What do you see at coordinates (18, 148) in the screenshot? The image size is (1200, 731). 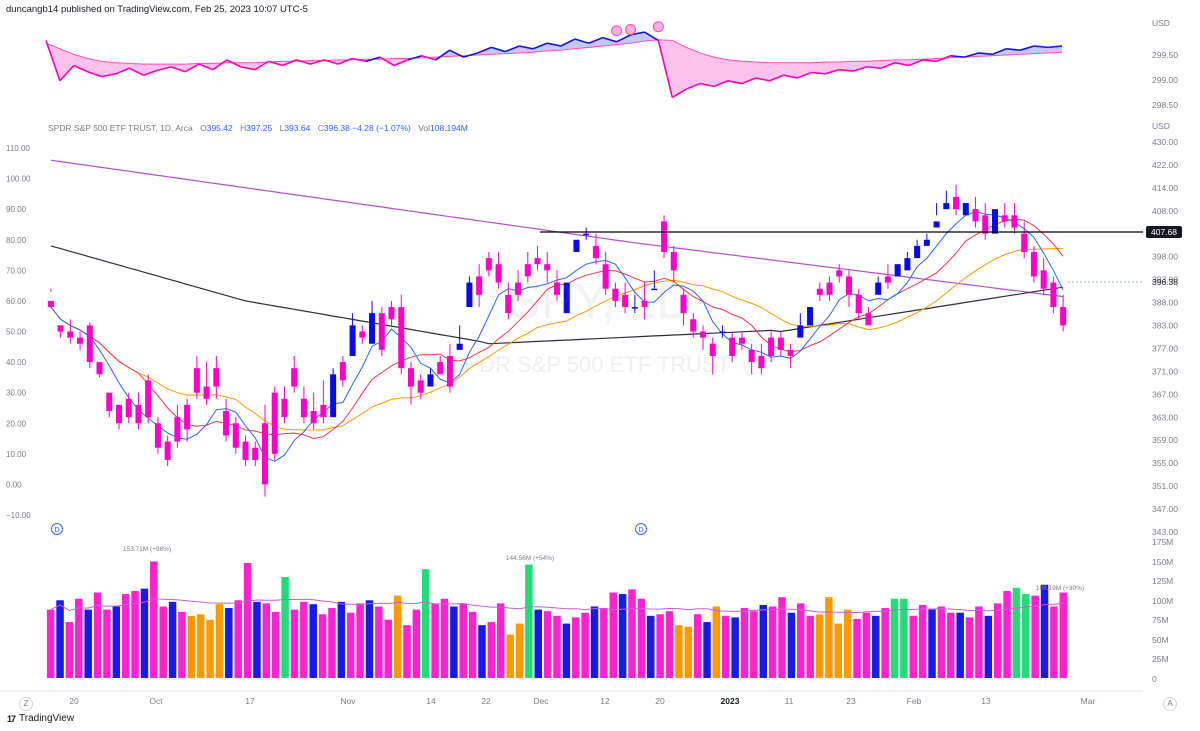 I see `left-price-tick: 110.00` at bounding box center [18, 148].